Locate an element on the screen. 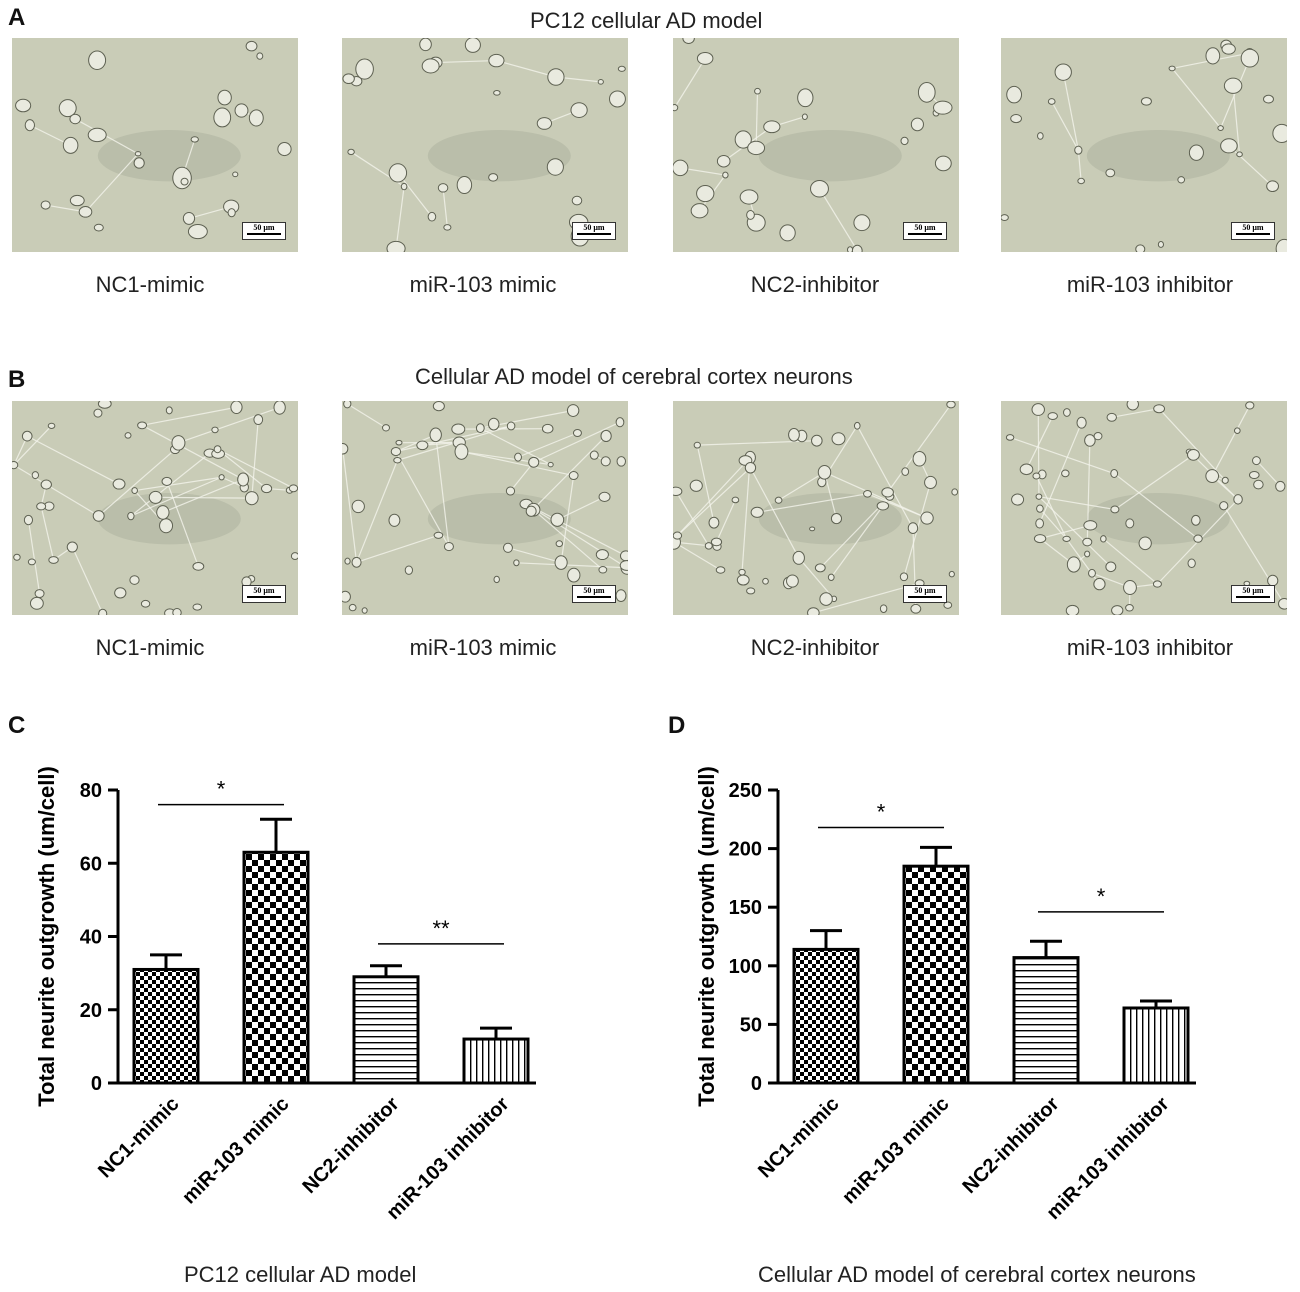 Image resolution: width=1300 pixels, height=1292 pixels. y-tick-label: 80 is located at coordinates (91, 791).